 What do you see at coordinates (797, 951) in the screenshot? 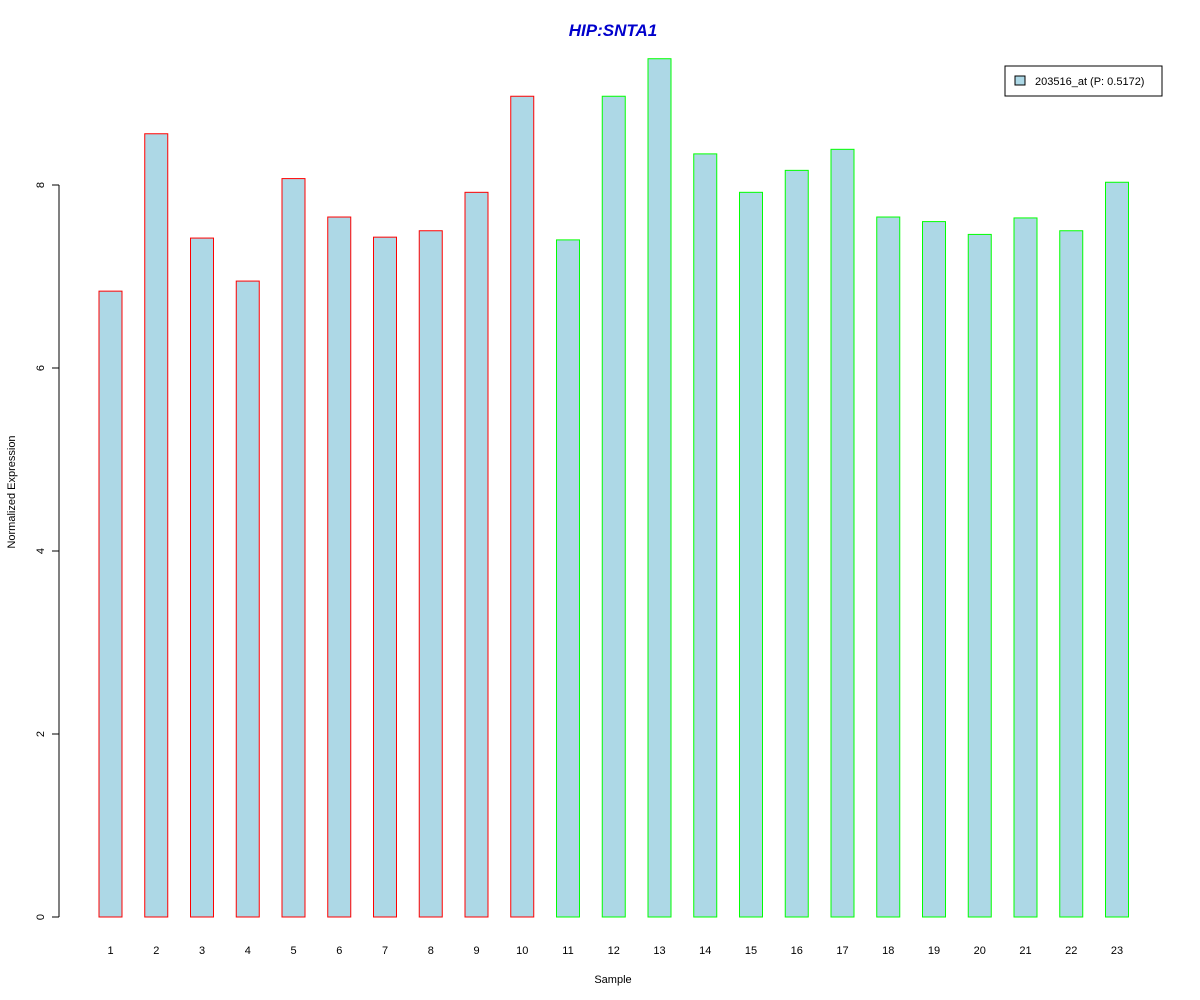
I see `x-tick-label: 16` at bounding box center [797, 951].